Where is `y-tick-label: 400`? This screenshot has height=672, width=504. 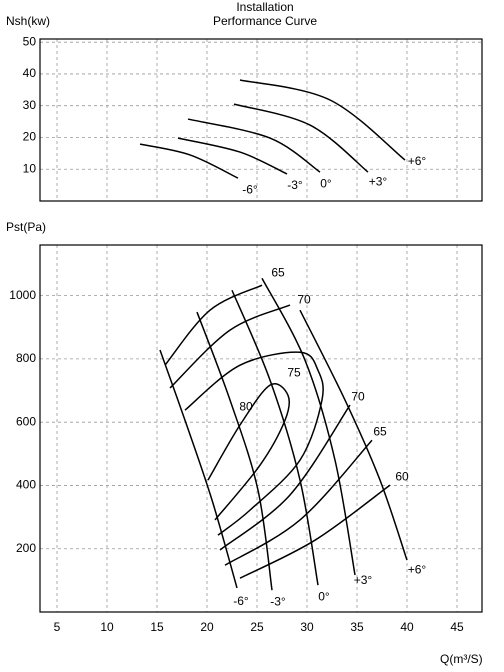
y-tick-label: 400 is located at coordinates (26, 485).